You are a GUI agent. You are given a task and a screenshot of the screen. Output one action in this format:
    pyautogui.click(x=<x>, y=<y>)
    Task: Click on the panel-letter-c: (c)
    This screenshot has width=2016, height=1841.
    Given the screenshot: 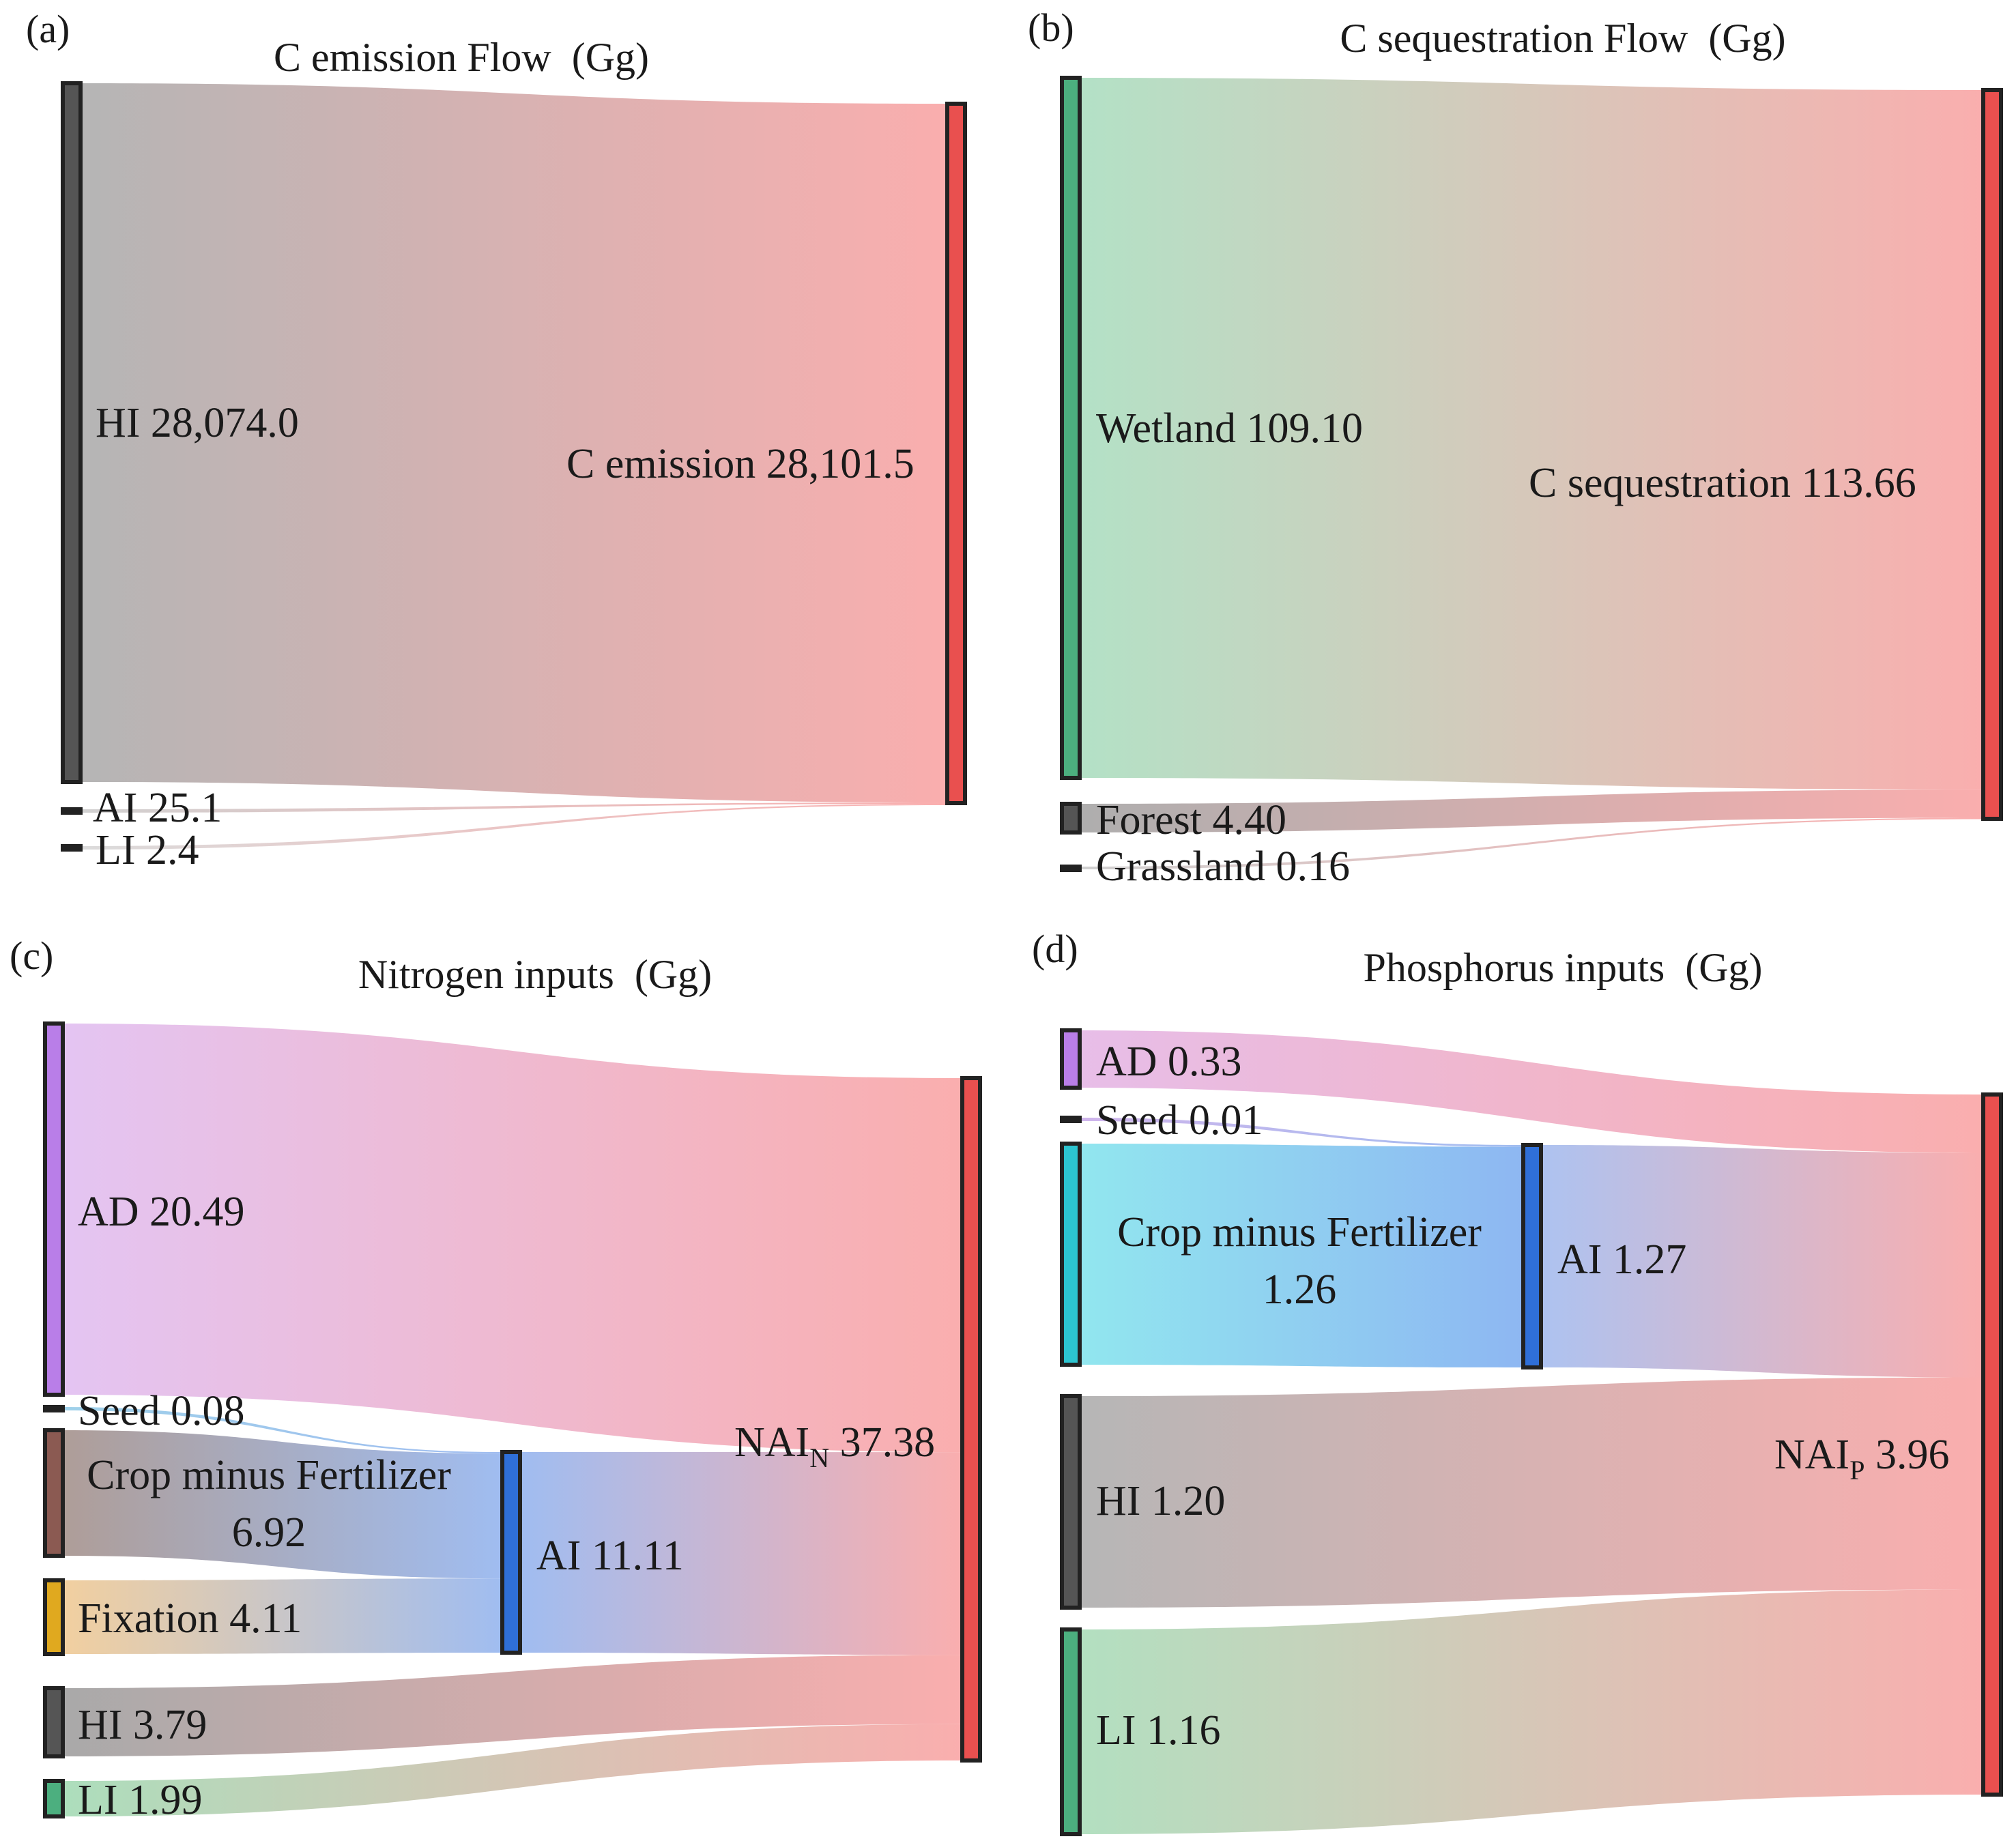 What is the action you would take?
    pyautogui.click(x=32, y=955)
    